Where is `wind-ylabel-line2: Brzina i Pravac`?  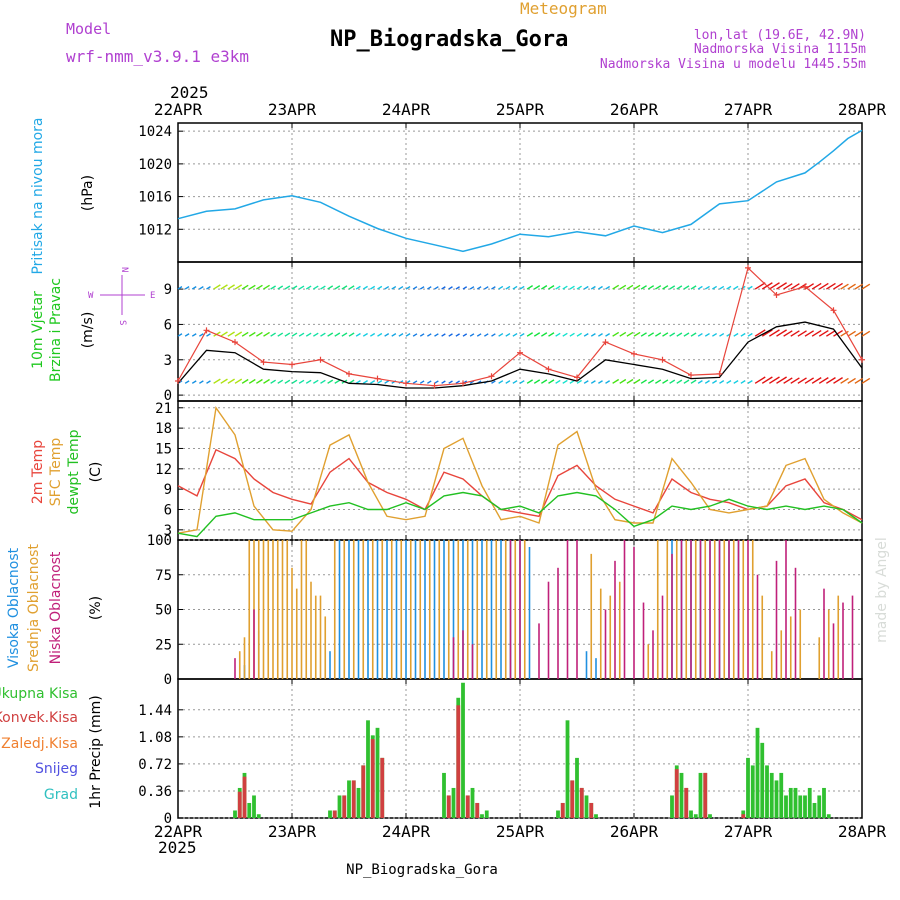
wind-ylabel-line2: Brzina i Pravac is located at coordinates (56, 330).